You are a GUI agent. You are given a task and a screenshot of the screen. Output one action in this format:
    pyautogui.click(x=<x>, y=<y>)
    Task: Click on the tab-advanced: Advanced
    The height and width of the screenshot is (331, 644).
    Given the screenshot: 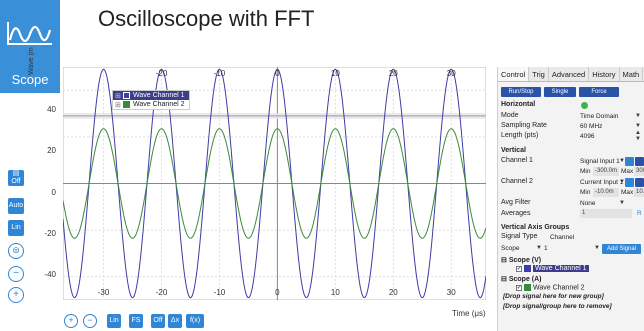 What is the action you would take?
    pyautogui.click(x=569, y=74)
    